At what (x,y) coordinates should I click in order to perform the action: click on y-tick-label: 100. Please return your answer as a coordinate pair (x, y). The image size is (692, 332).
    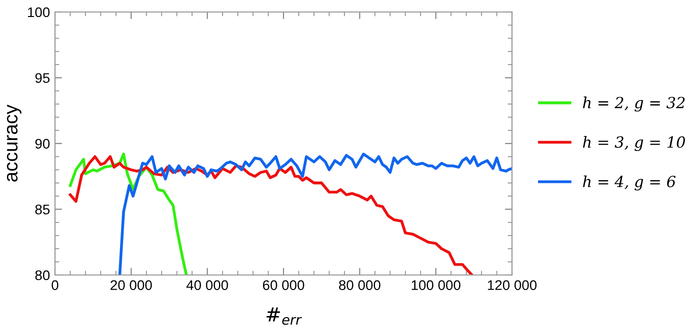
    Looking at the image, I should click on (39, 12).